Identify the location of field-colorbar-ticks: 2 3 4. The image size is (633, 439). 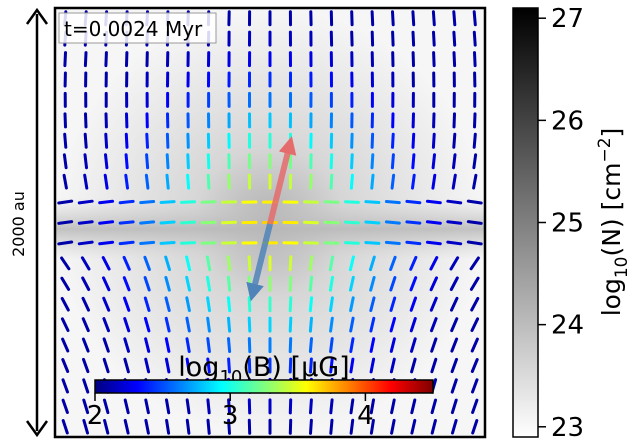
(230, 412).